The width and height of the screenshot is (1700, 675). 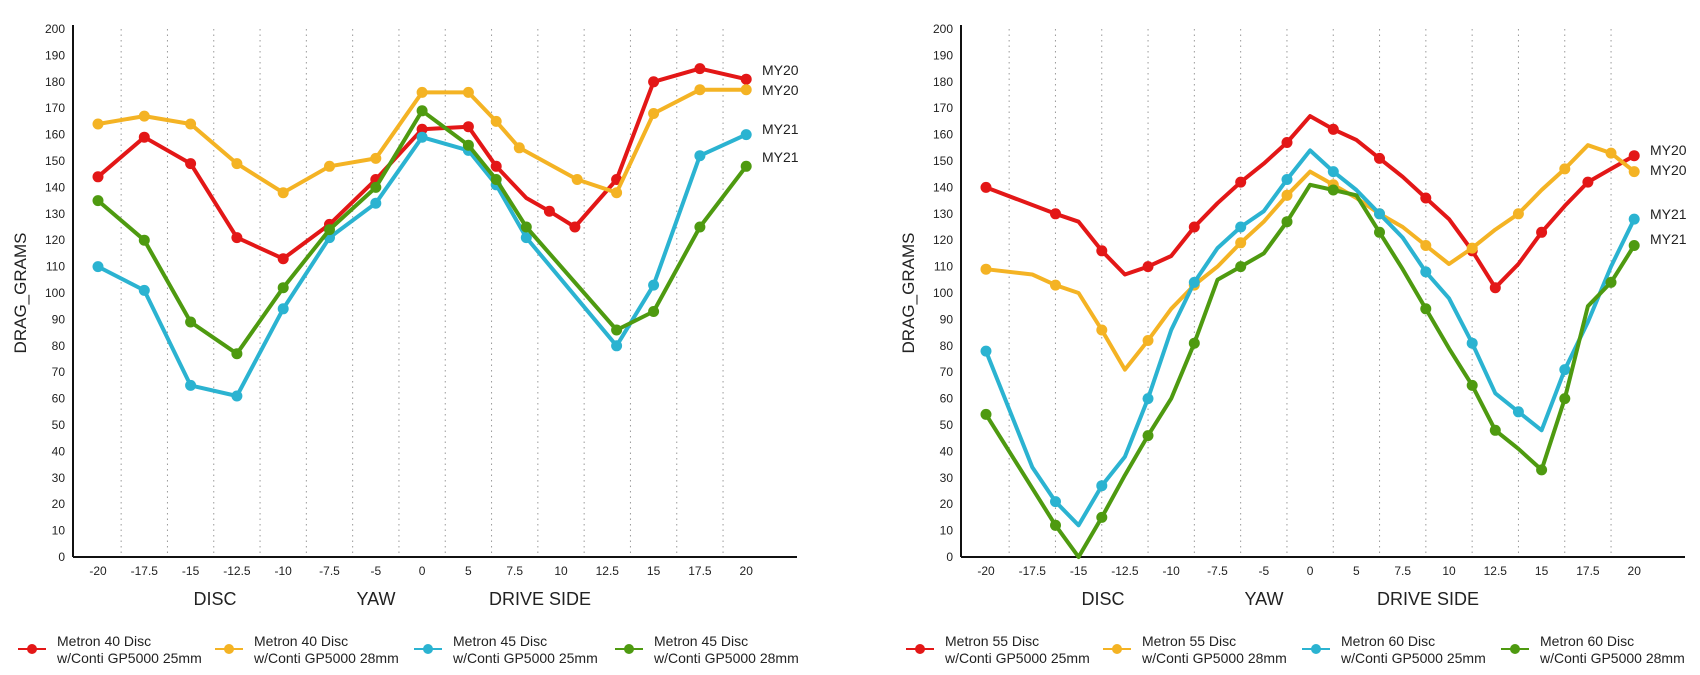 What do you see at coordinates (1588, 571) in the screenshot?
I see `x-tick-label: 17.5` at bounding box center [1588, 571].